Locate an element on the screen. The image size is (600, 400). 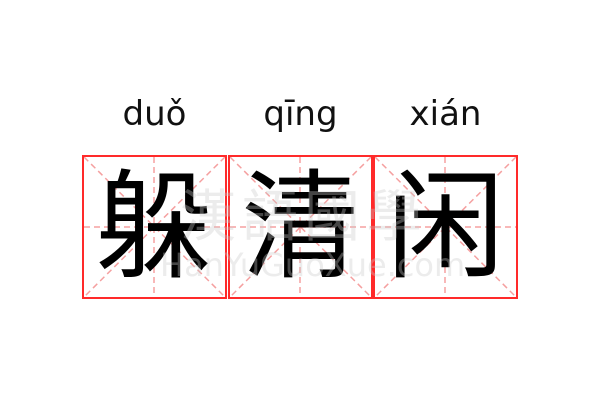
character-cell-3: 闲 is located at coordinates (445, 227).